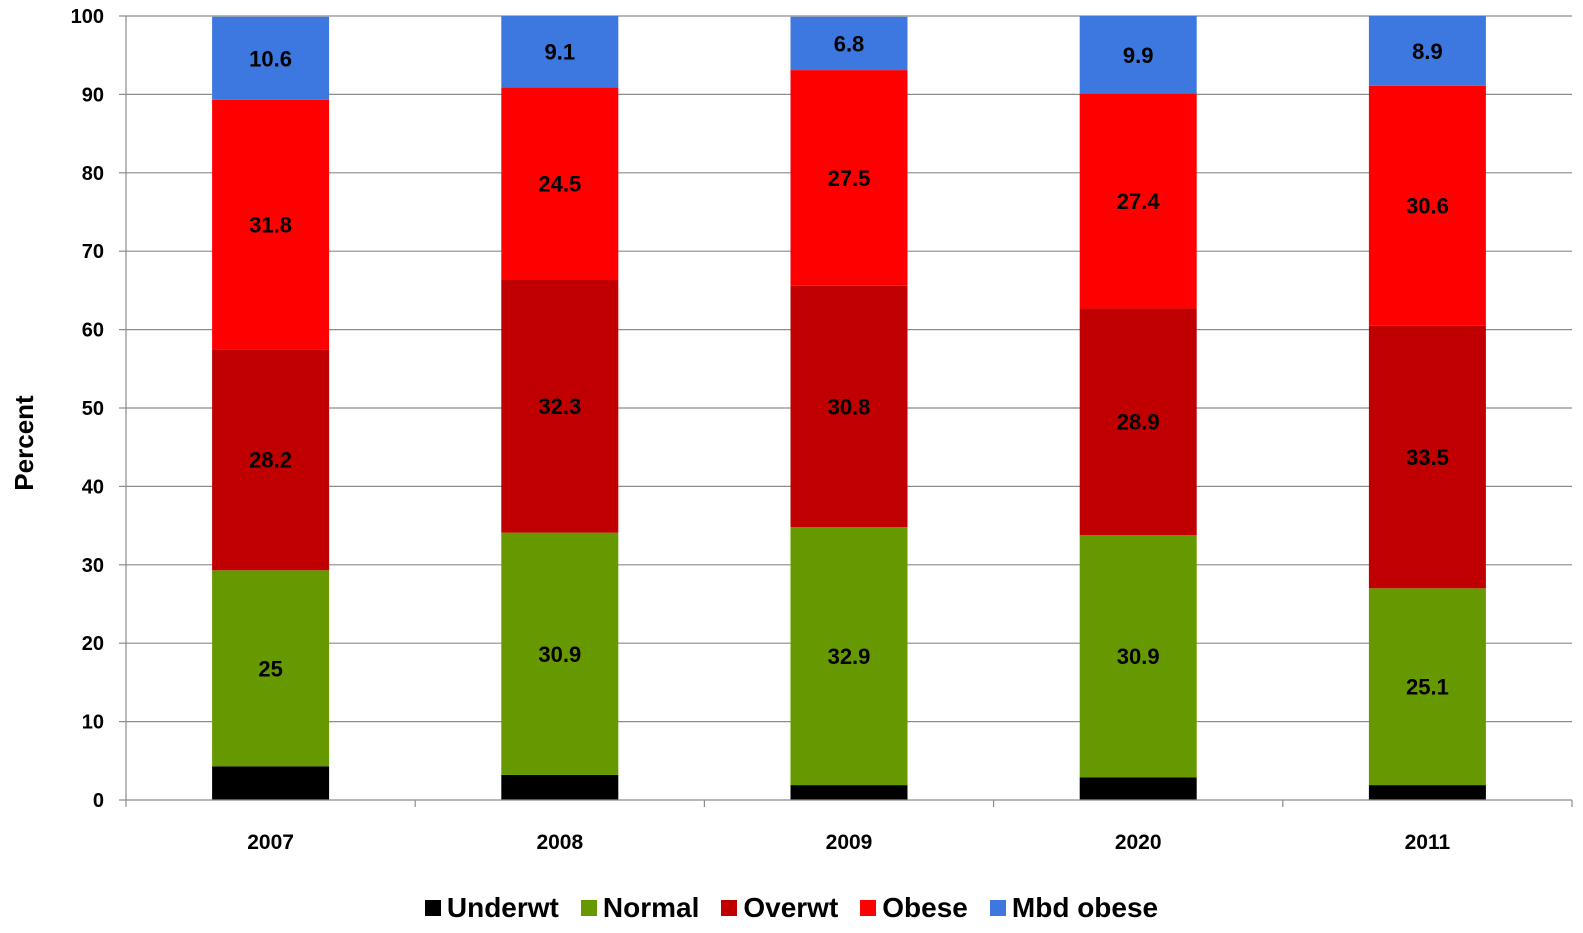  What do you see at coordinates (503, 908) in the screenshot?
I see `legend-label: Underwt` at bounding box center [503, 908].